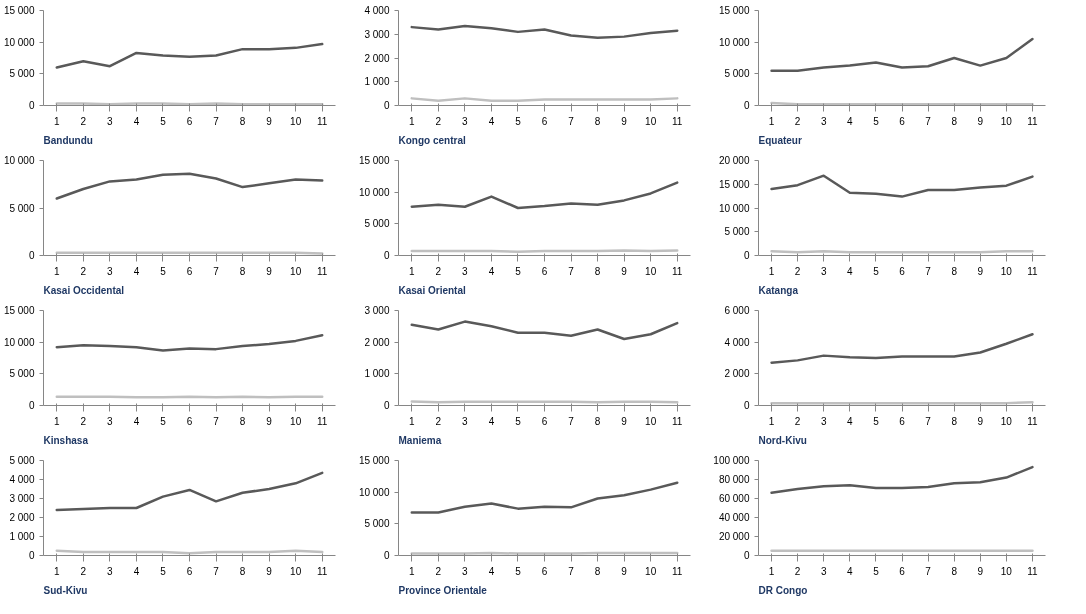 Image resolution: width=1086 pixels, height=614 pixels. I want to click on y-tick-label: 80 000, so click(734, 479).